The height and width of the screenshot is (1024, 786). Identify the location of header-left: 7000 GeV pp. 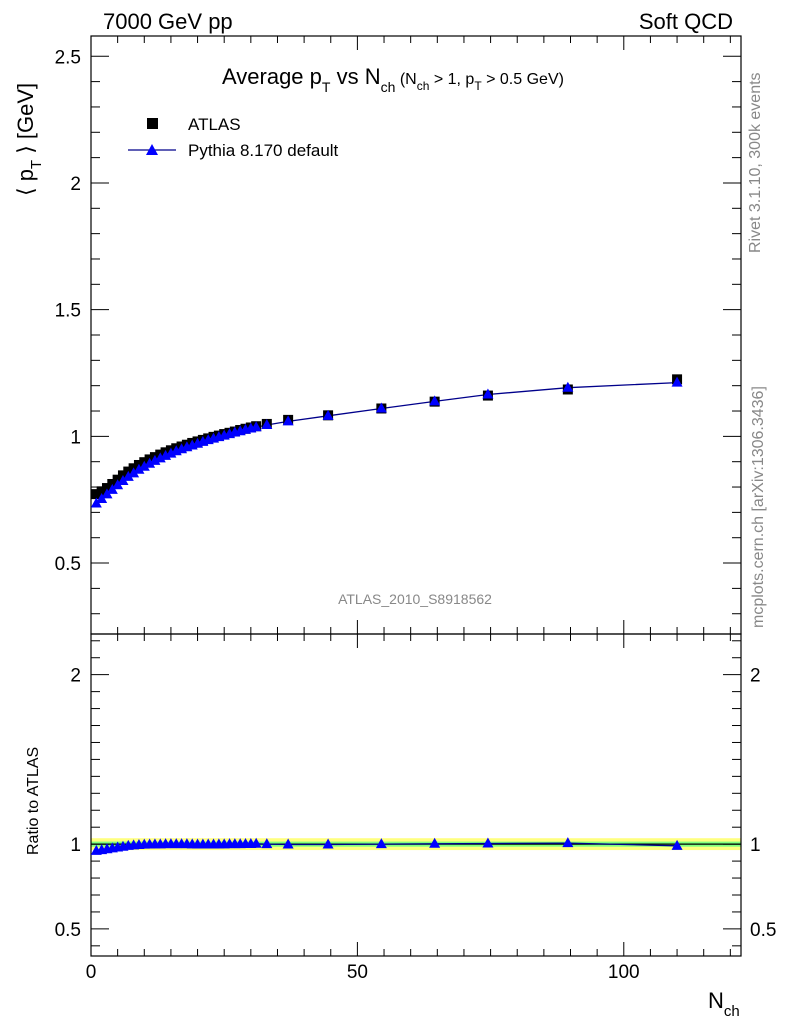
(168, 21).